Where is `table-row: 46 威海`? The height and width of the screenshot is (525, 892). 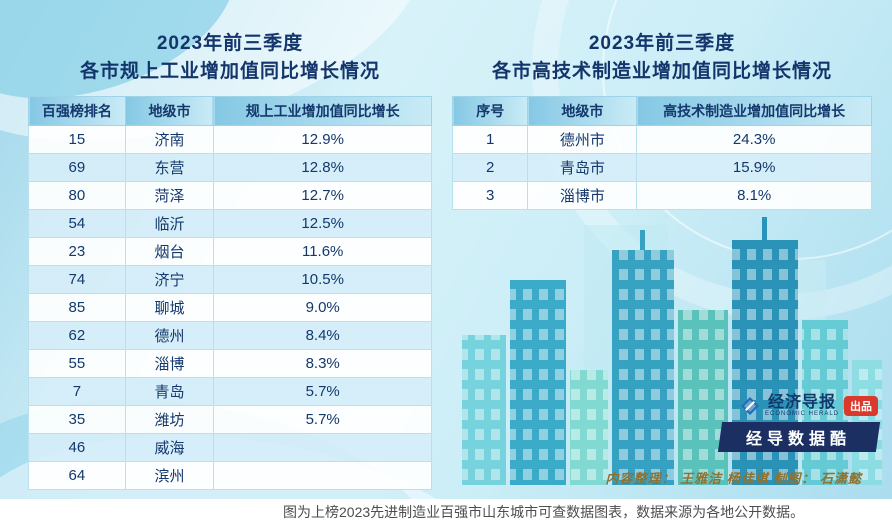
table-row: 46 威海 is located at coordinates (230, 447).